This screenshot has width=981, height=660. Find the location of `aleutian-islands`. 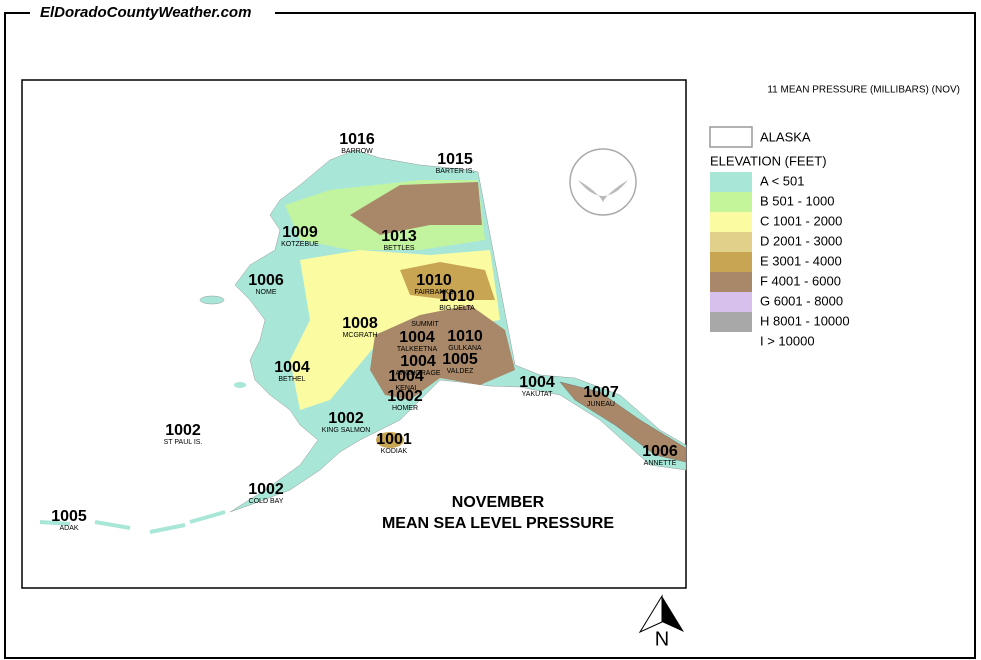

aleutian-islands is located at coordinates (132, 522).